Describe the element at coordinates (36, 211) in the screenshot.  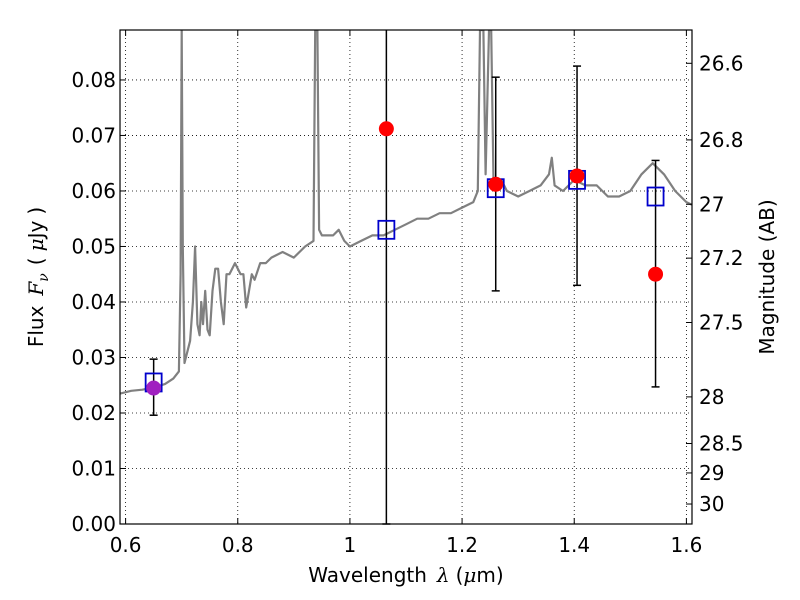
I see `y-axis-label-unit-close: )` at that location.